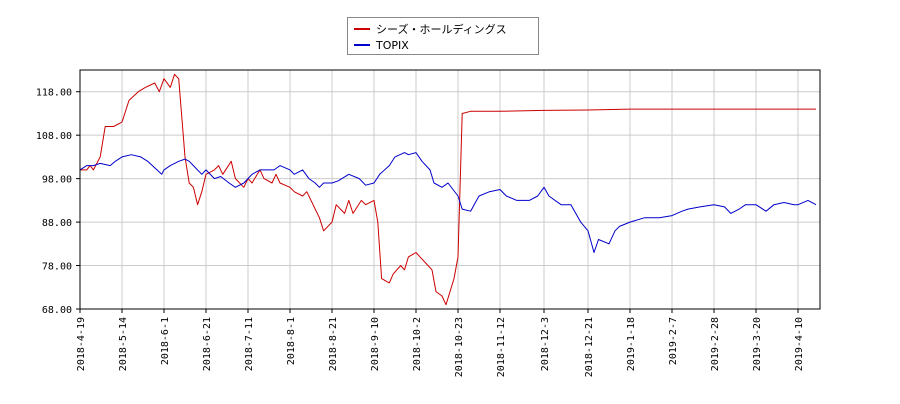 This screenshot has height=404, width=900. I want to click on x-tick-label: 2018-12-3, so click(545, 344).